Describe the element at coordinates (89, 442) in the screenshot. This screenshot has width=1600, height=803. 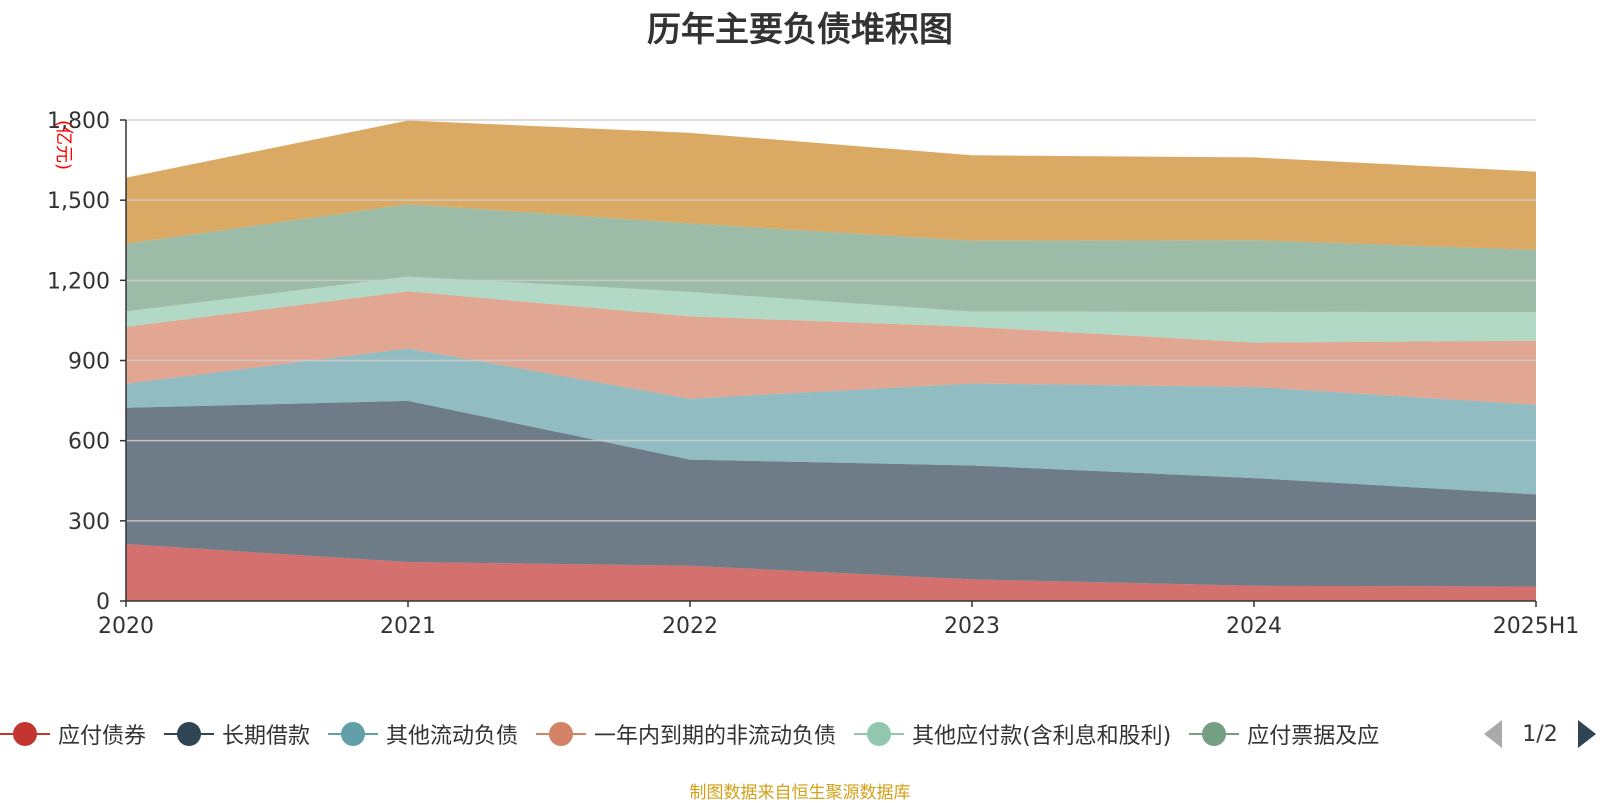
I see `y-tick-label: 600` at that location.